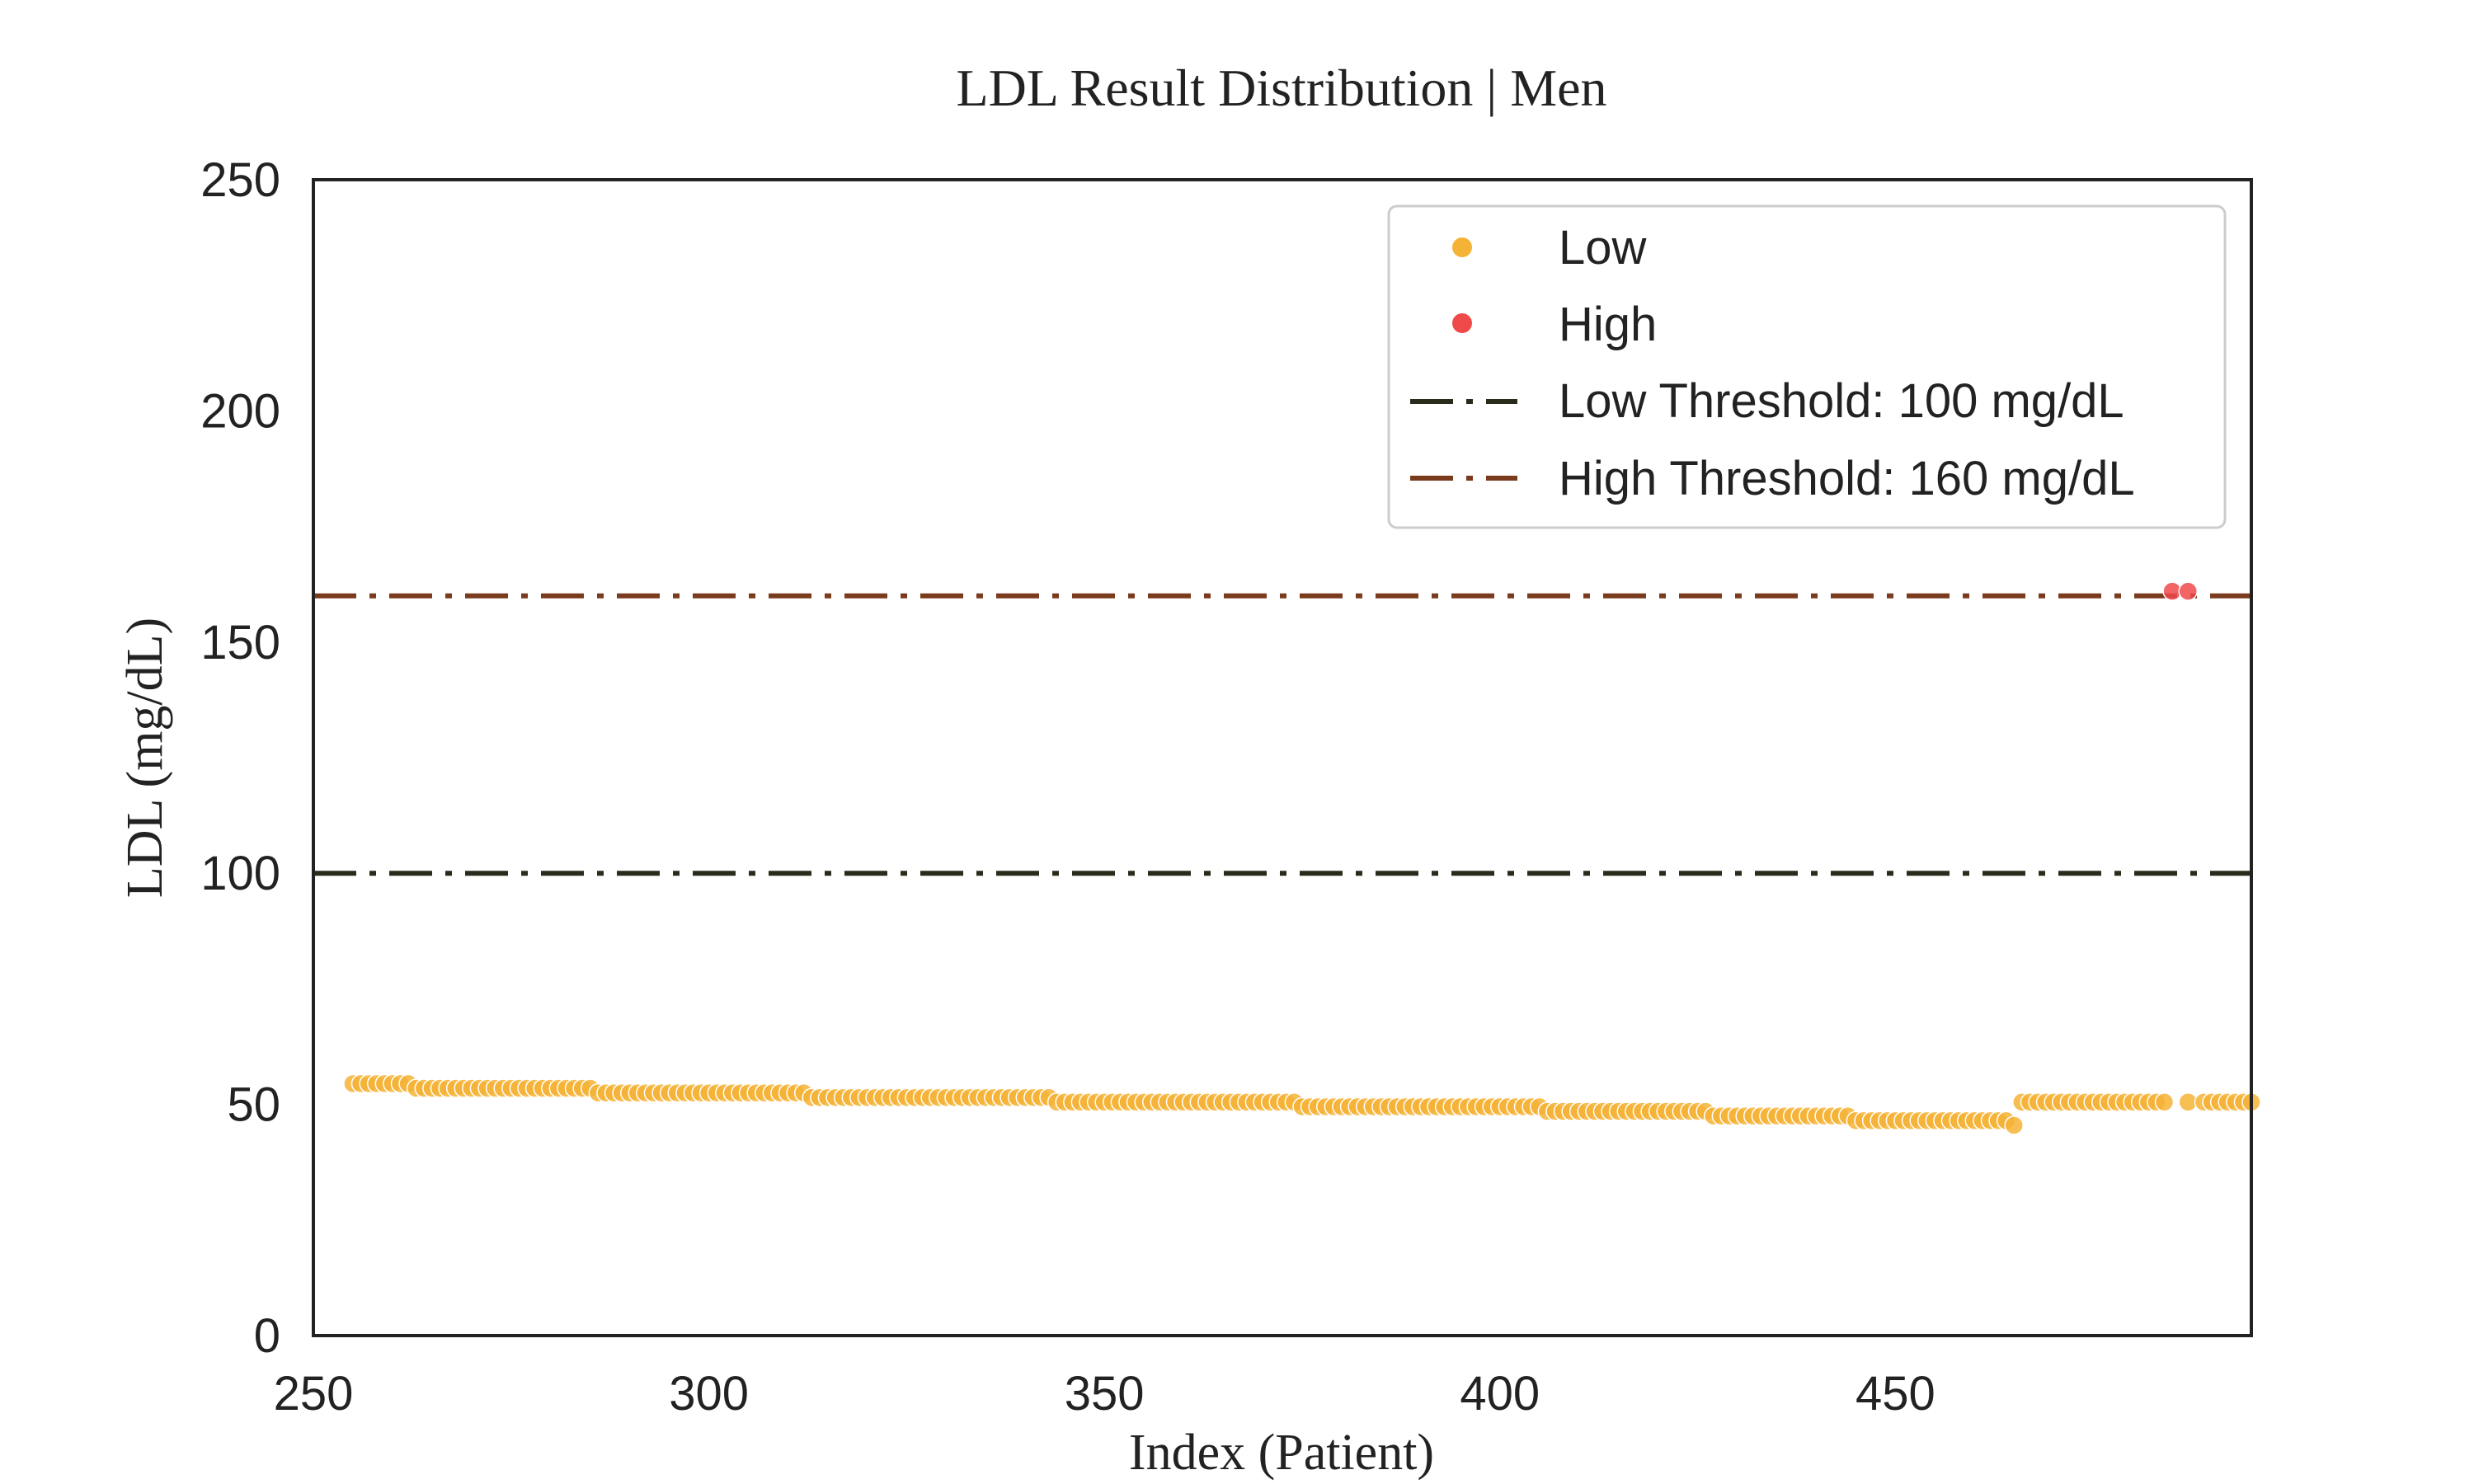 Image resolution: width=2474 pixels, height=1484 pixels. Describe the element at coordinates (1895, 1394) in the screenshot. I see `x-tick-label: 450` at that location.